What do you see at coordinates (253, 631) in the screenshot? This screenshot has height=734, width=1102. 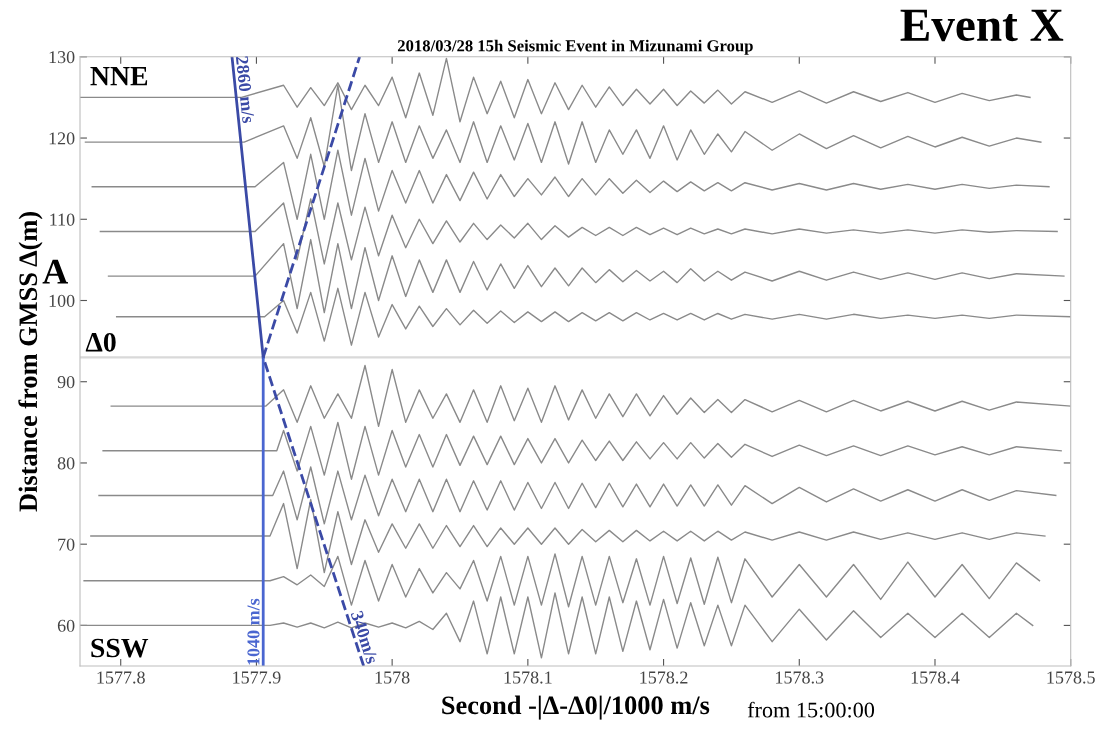 I see `text: 1040 m/s` at bounding box center [253, 631].